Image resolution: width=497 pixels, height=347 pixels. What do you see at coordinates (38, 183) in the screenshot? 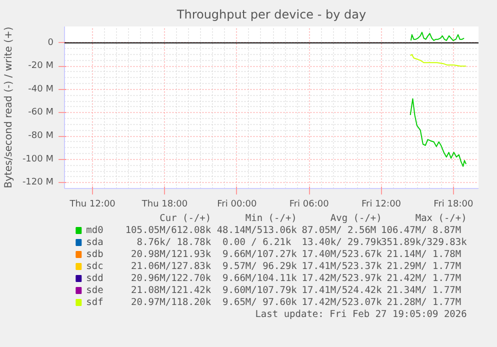
I see `y-tick-label: -120 M` at bounding box center [38, 183].